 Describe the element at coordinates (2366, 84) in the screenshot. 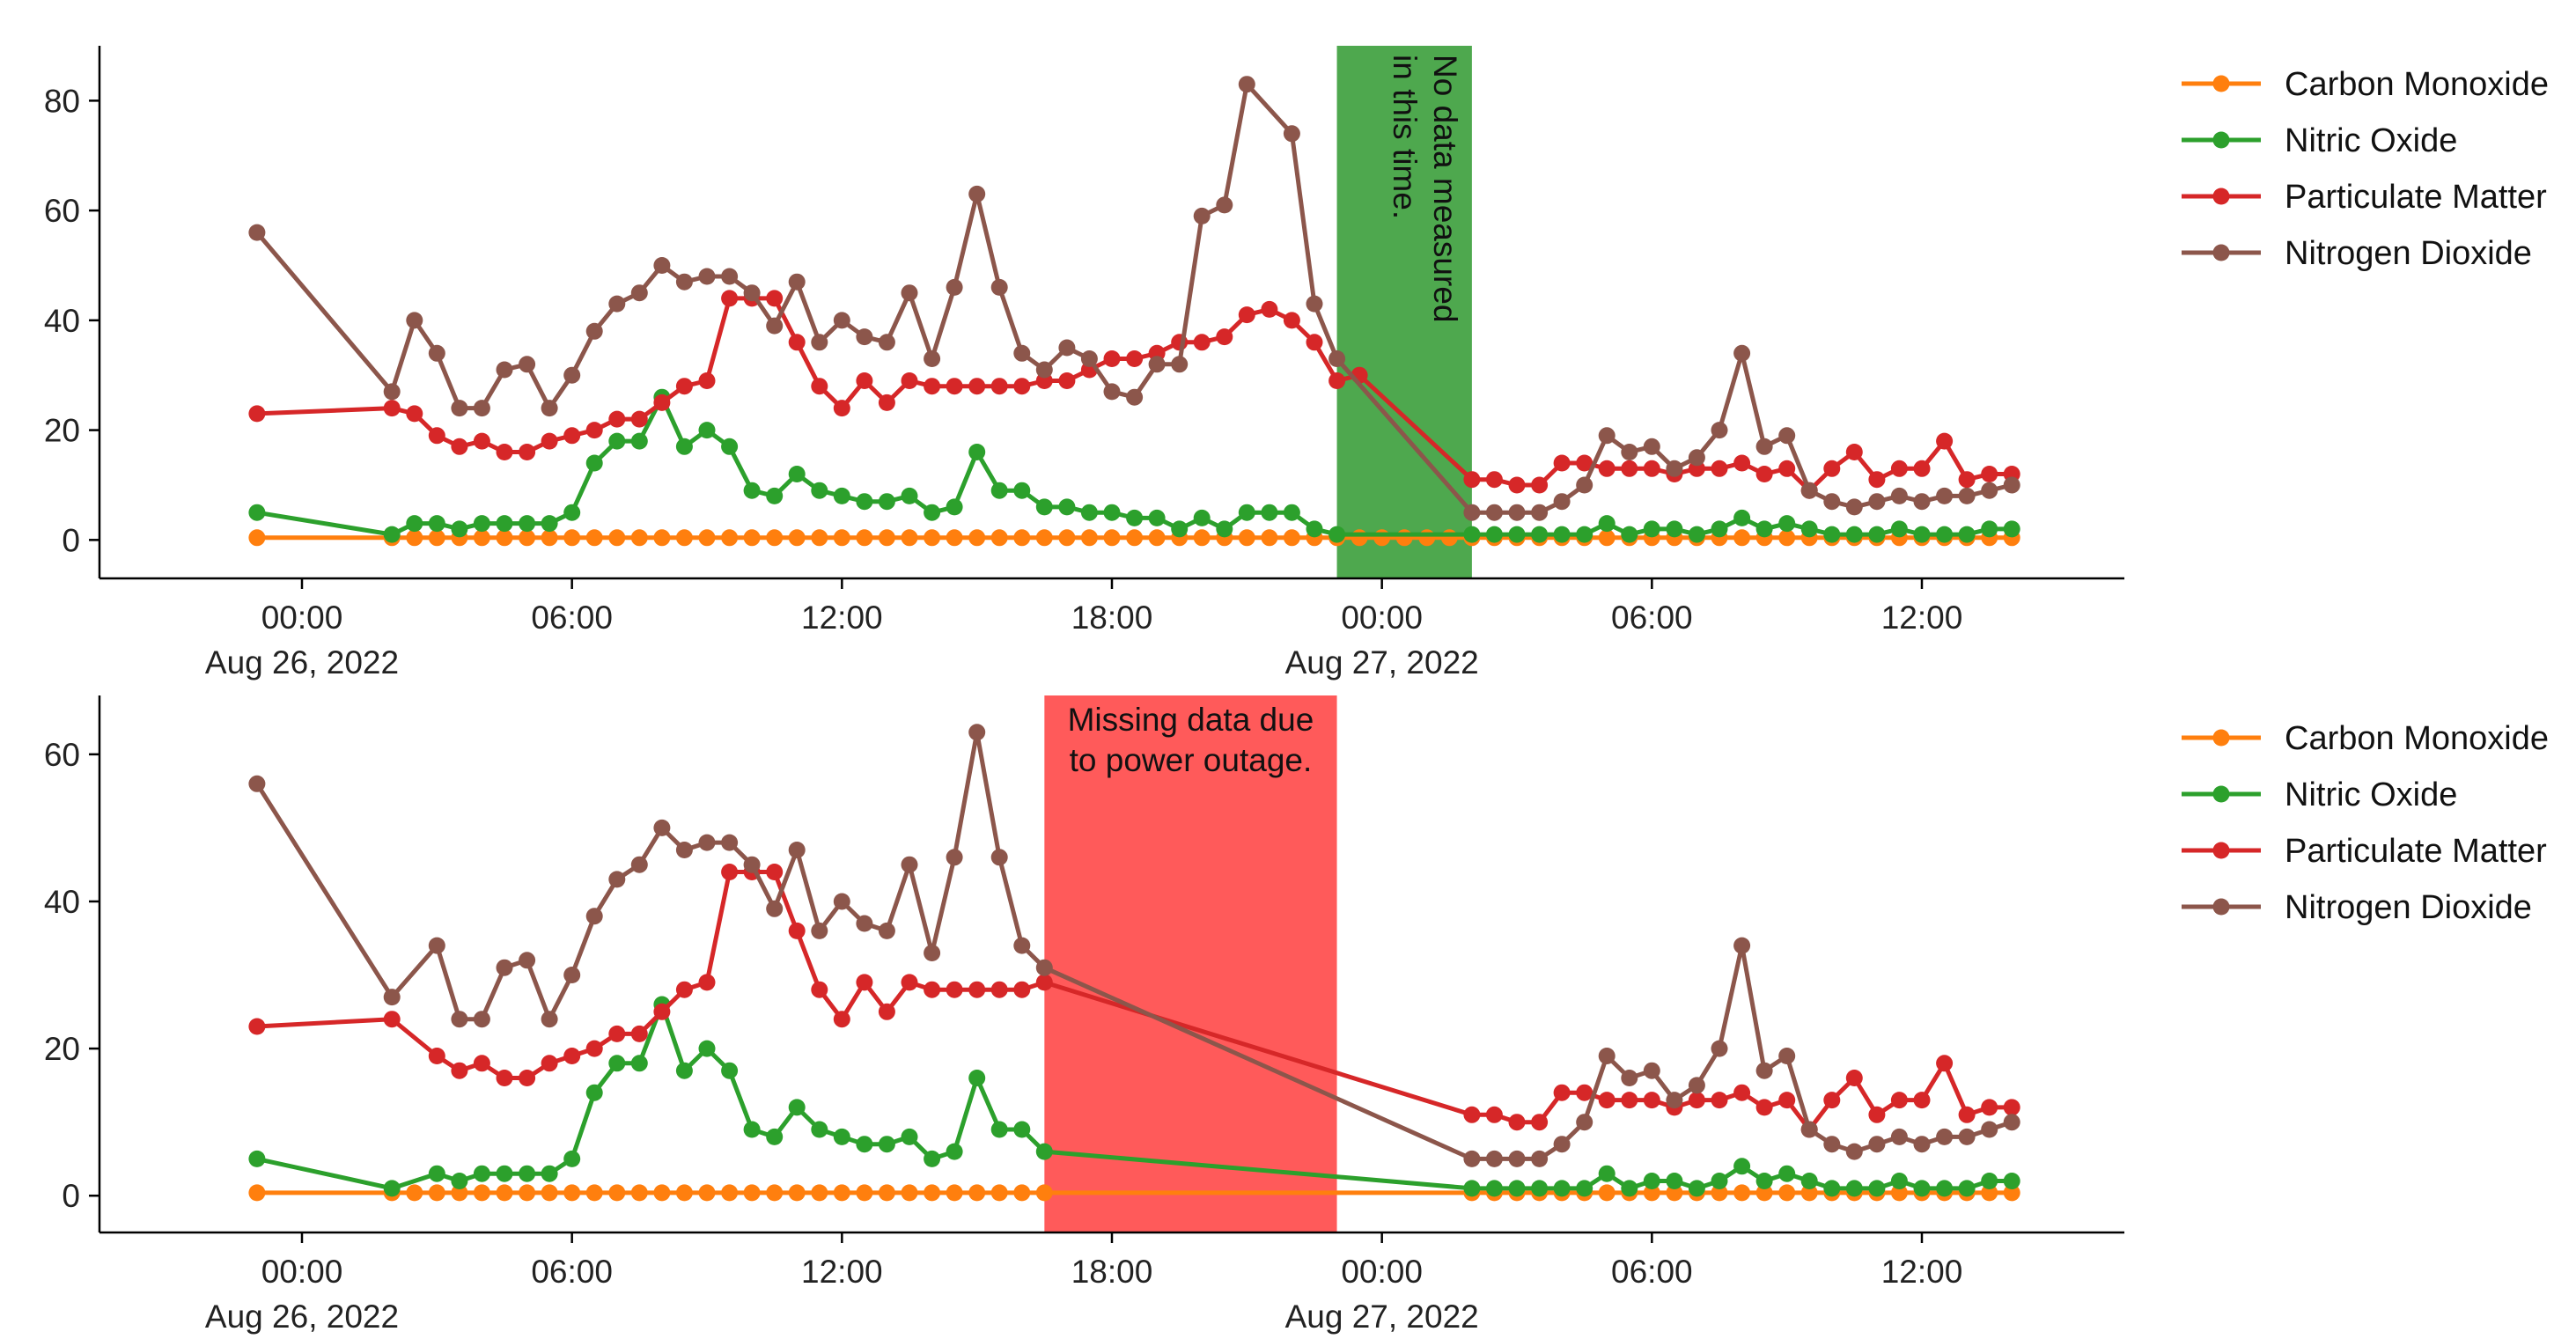

I see `legend-item-carbon-monoxide: Carbon Monoxide` at that location.